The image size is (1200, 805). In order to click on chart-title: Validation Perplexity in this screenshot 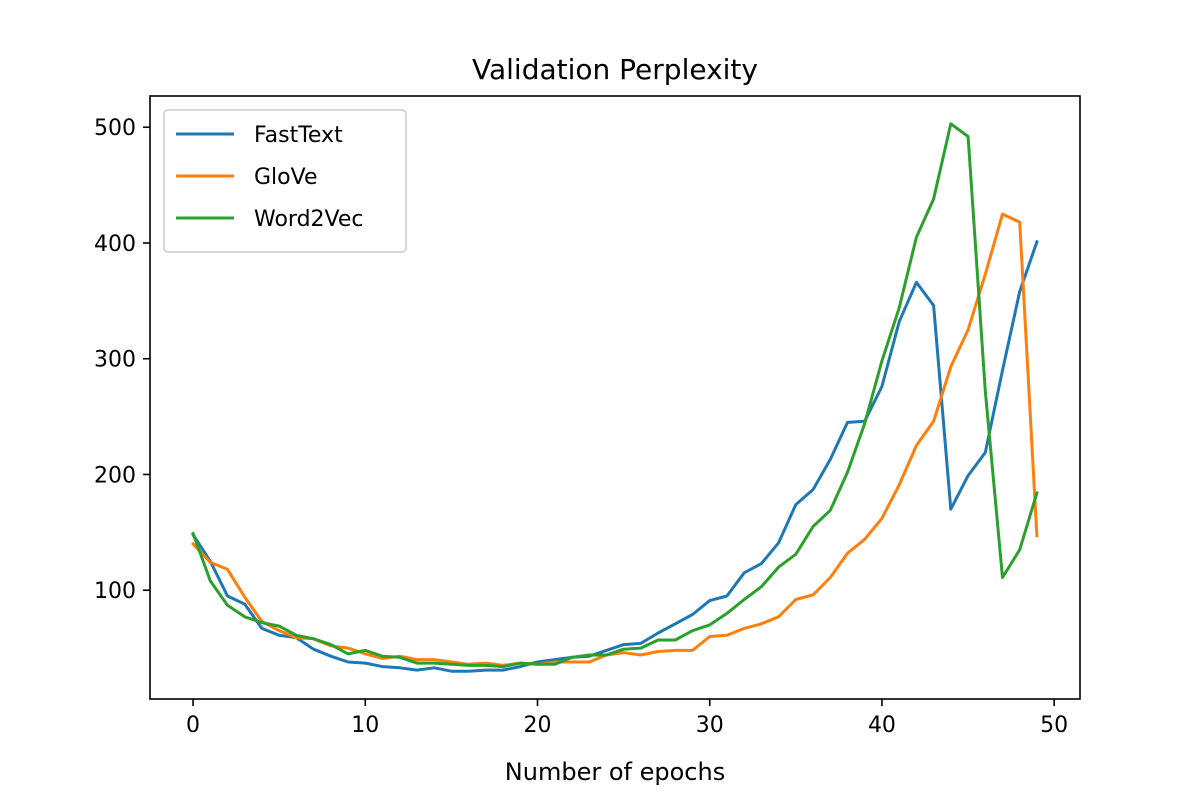, I will do `click(615, 69)`.